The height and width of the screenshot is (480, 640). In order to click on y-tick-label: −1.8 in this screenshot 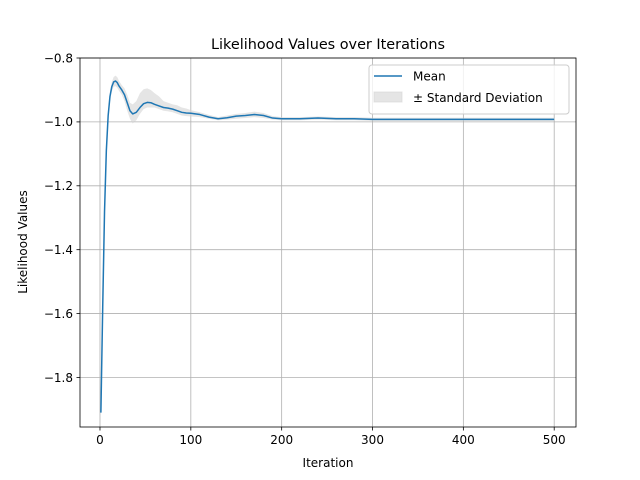, I will do `click(58, 378)`.